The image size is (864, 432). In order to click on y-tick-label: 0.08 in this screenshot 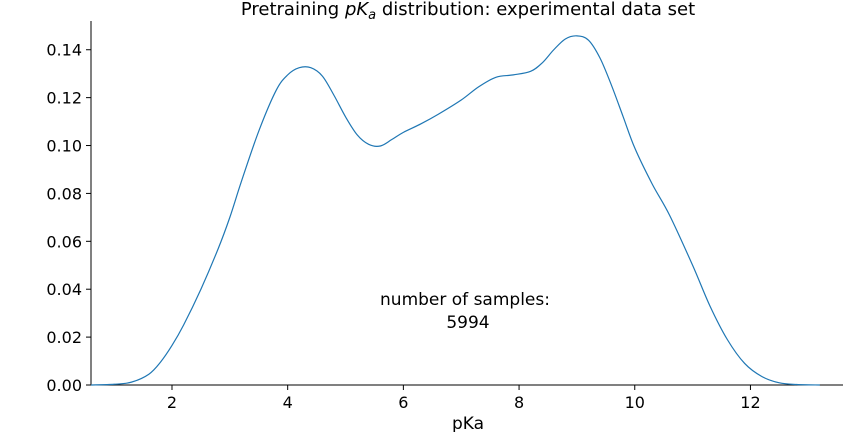, I will do `click(64, 193)`.